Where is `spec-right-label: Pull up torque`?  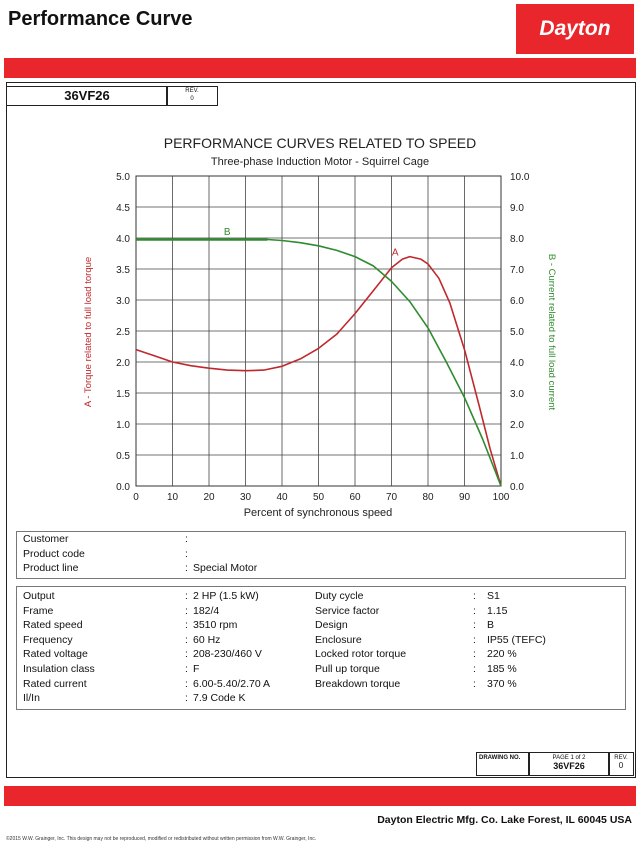 spec-right-label: Pull up torque is located at coordinates (347, 669).